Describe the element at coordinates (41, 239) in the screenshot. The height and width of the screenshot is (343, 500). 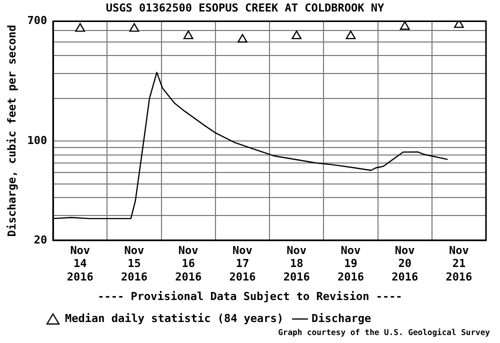
I see `y-tick-label: 20` at that location.